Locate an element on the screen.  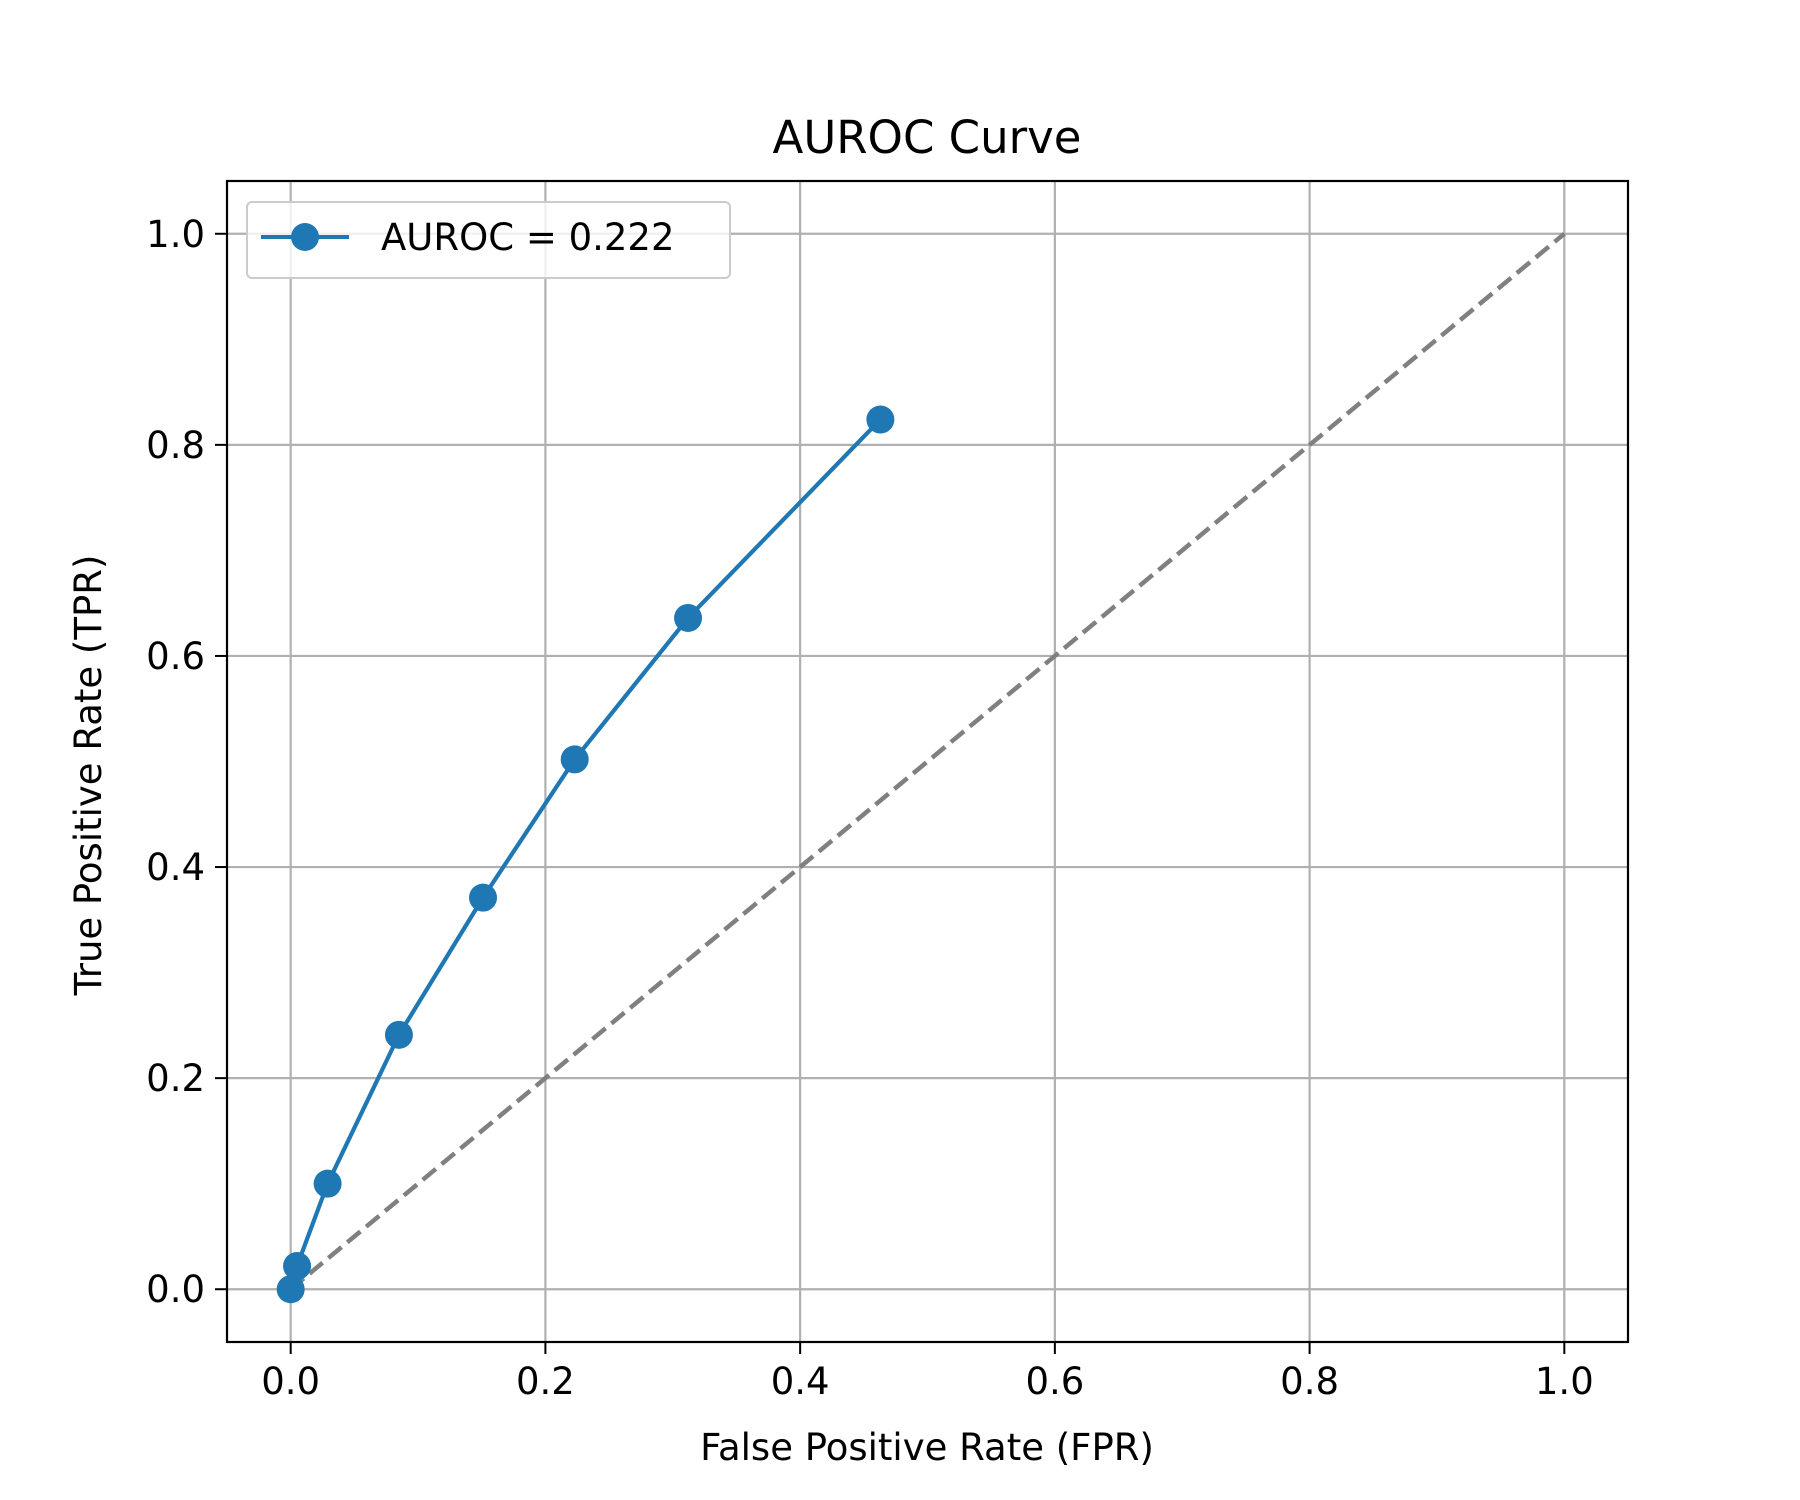
x-tick-label: 0.0 is located at coordinates (290, 1381).